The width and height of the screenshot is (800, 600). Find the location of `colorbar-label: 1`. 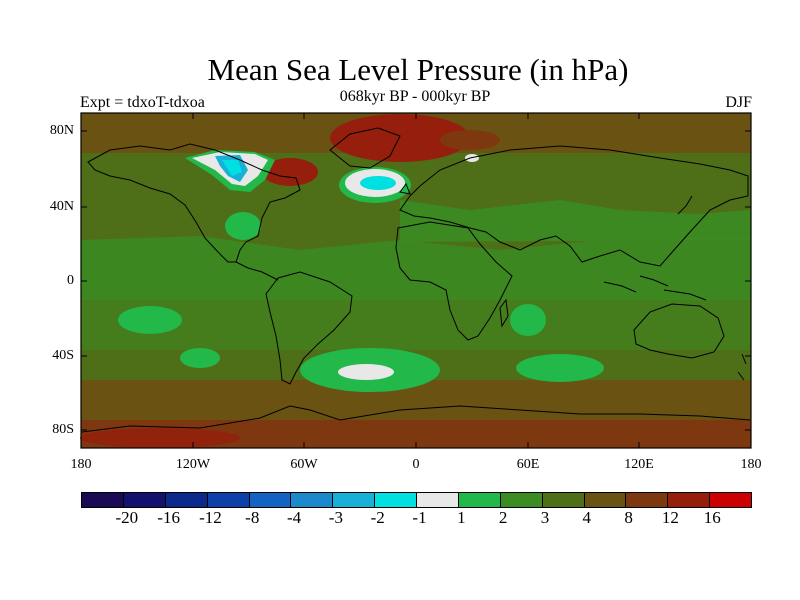

colorbar-label: 1 is located at coordinates (461, 517).